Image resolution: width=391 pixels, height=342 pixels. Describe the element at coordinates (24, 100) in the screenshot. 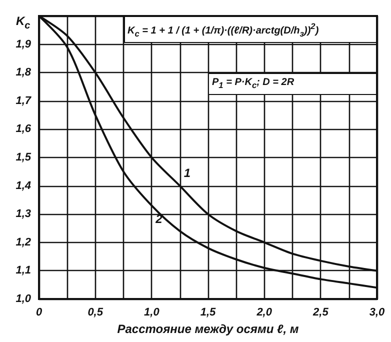

I see `y-tick-label: 1,7` at that location.